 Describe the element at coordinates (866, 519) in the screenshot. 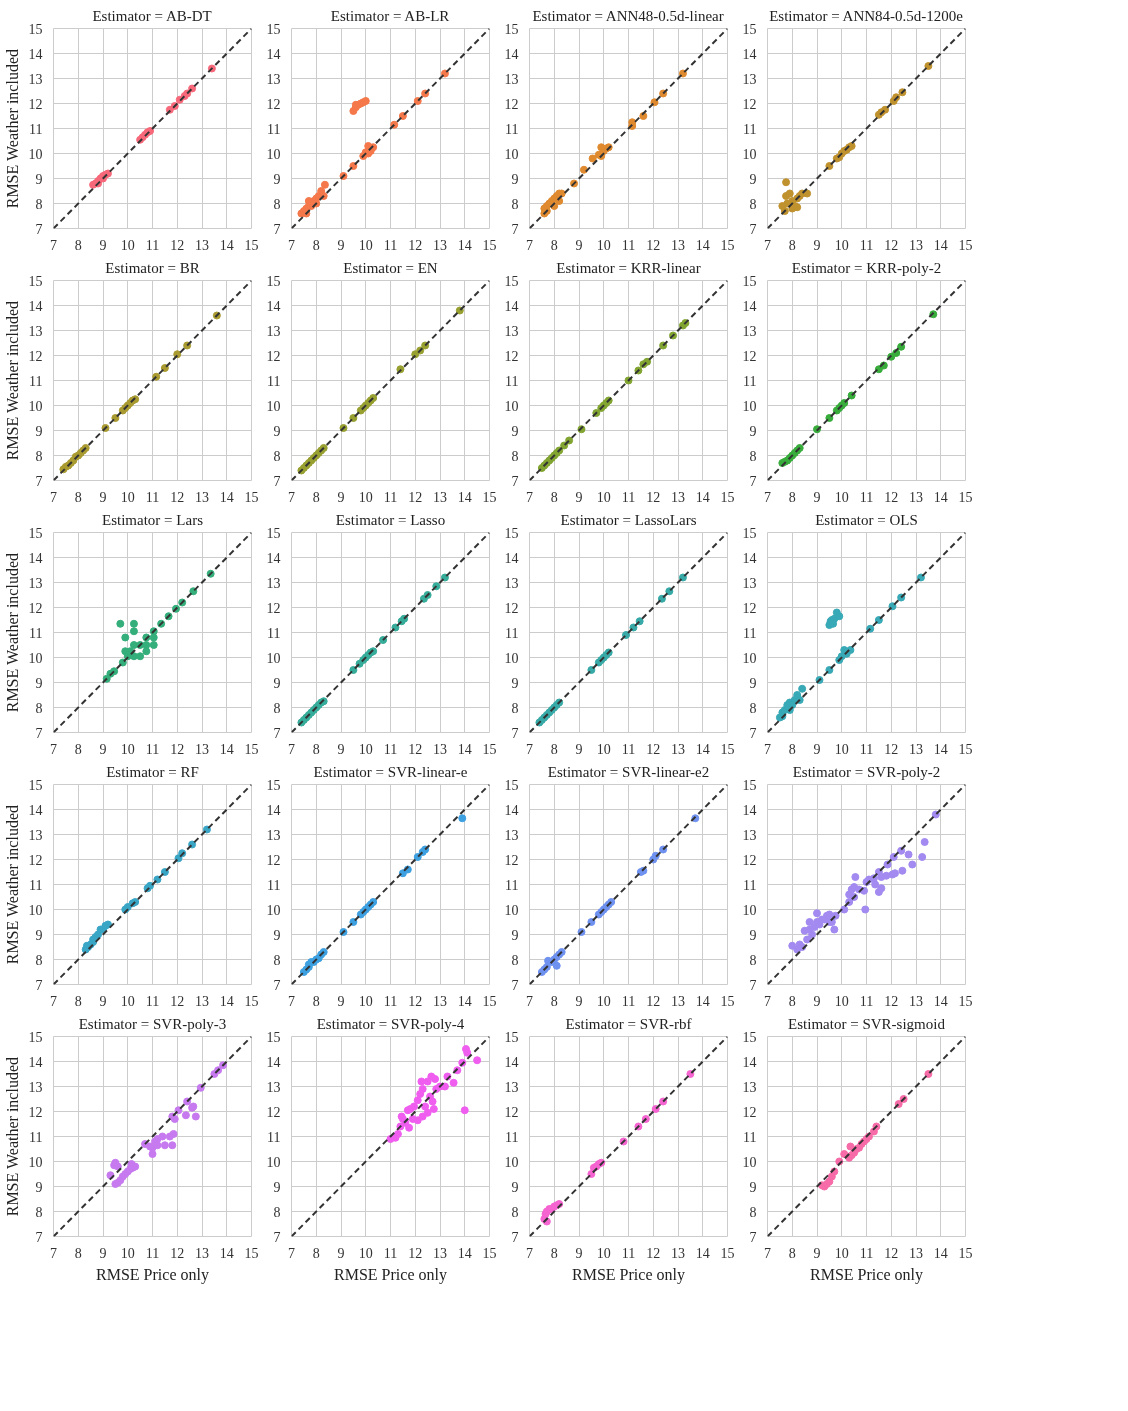

I see `chart-title: Estimator = OLS` at that location.